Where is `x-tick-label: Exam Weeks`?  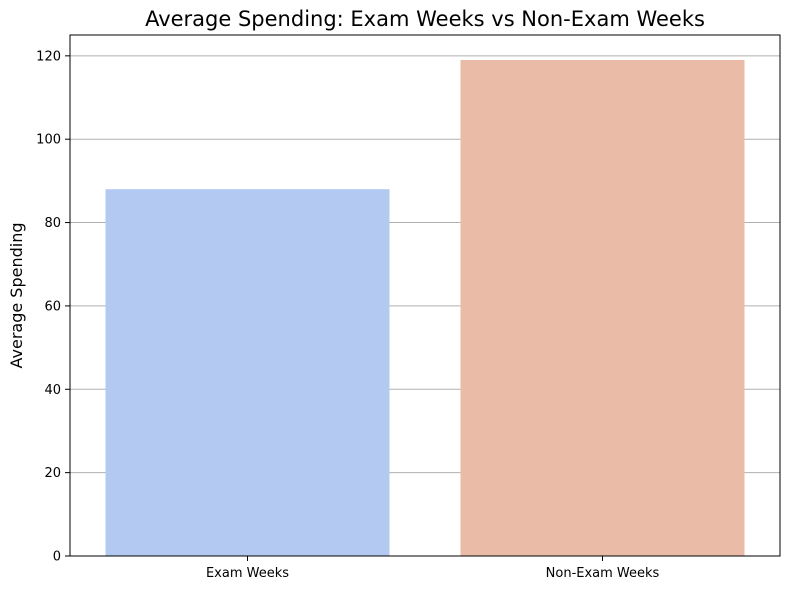
x-tick-label: Exam Weeks is located at coordinates (247, 573).